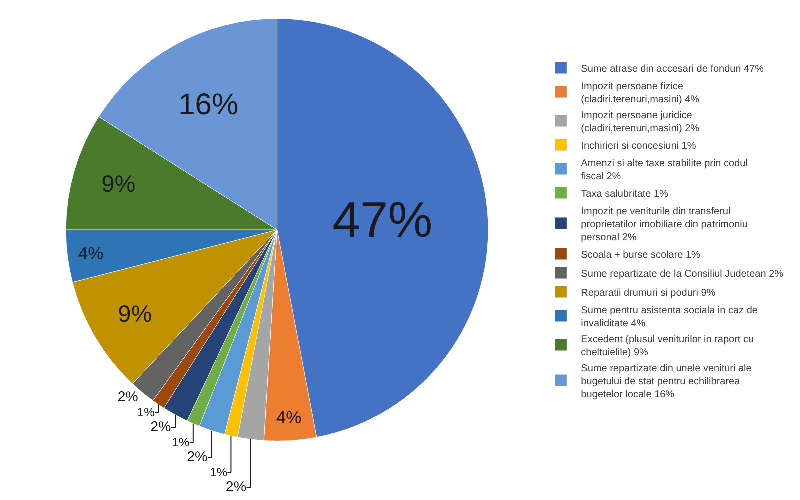 The image size is (800, 500). Describe the element at coordinates (667, 346) in the screenshot. I see `legend-label: Excedent (plusul veniturilor in raport cu cheltuielile) 9%` at that location.